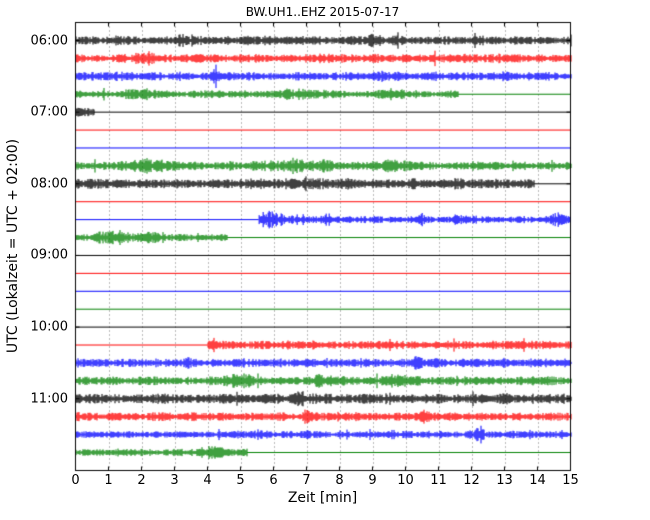 The width and height of the screenshot is (650, 520). I want to click on y-tick-label: 07:00, so click(49, 112).